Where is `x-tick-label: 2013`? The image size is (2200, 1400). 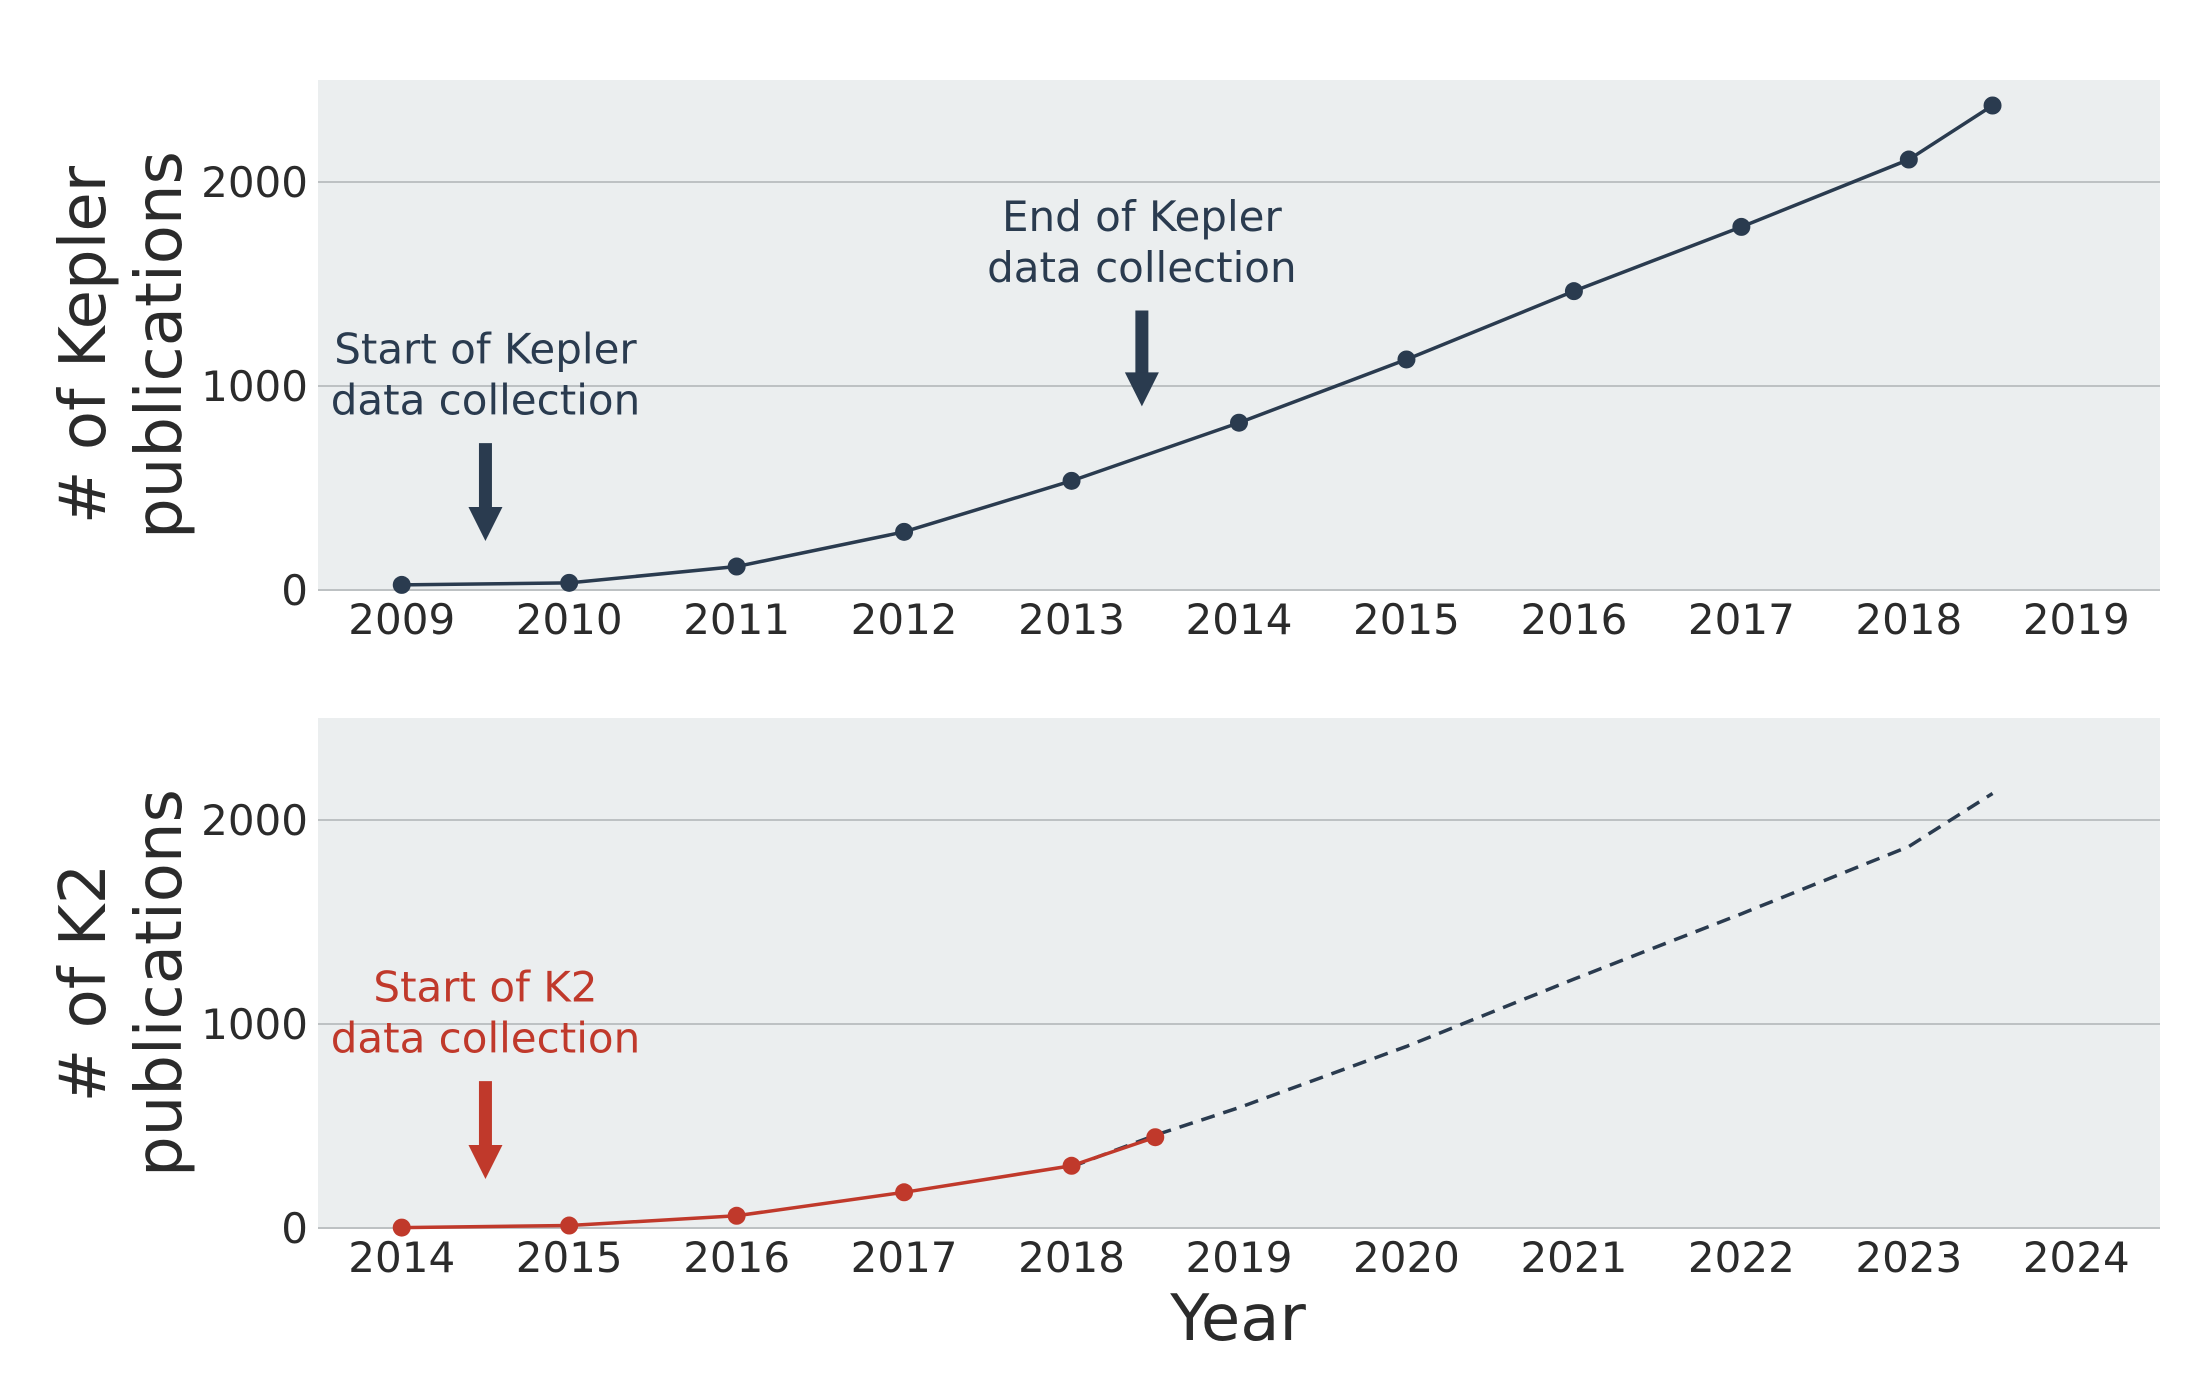
x-tick-label: 2013 is located at coordinates (1071, 619).